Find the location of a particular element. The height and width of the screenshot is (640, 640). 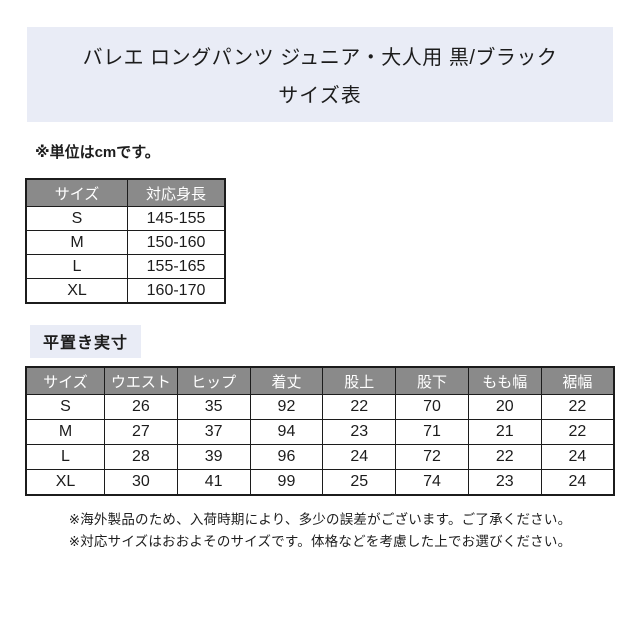

table-header-row: サイズ 対応身長 is located at coordinates (125, 192).